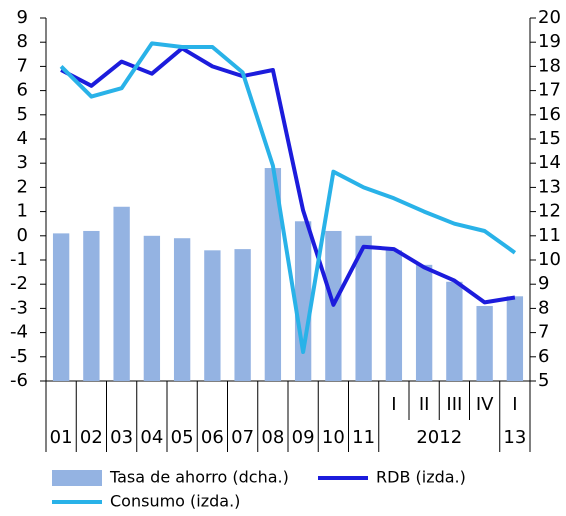 The image size is (566, 516). I want to click on y2-tick-label: 19, so click(549, 41).